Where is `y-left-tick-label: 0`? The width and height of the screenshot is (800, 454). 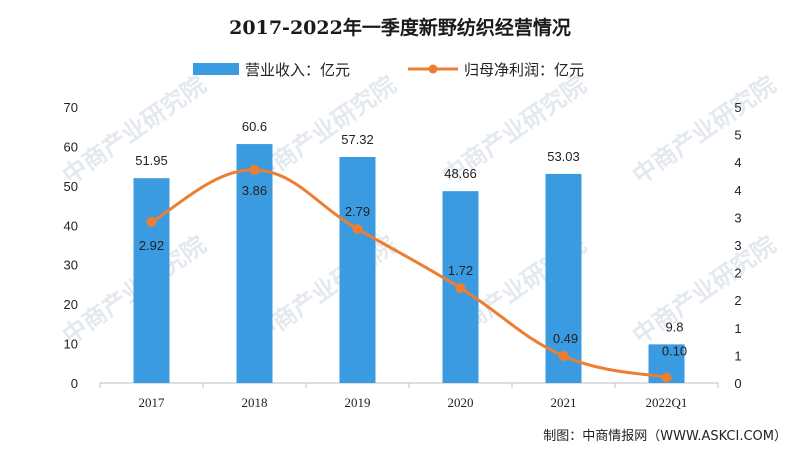
y-left-tick-label: 0 is located at coordinates (74, 383).